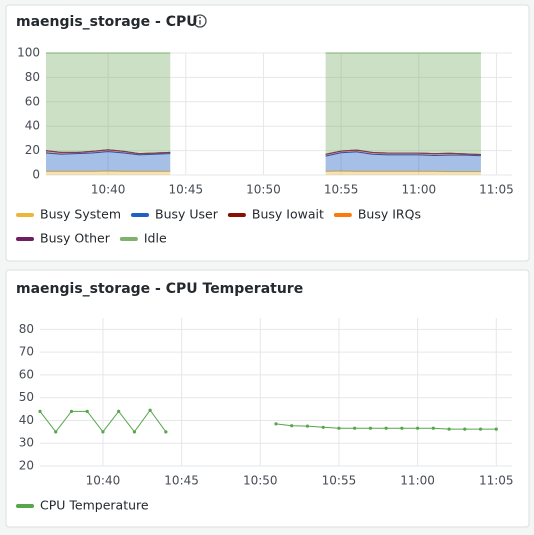 The height and width of the screenshot is (535, 534). Describe the element at coordinates (26, 352) in the screenshot. I see `y-tick-label: 70` at that location.